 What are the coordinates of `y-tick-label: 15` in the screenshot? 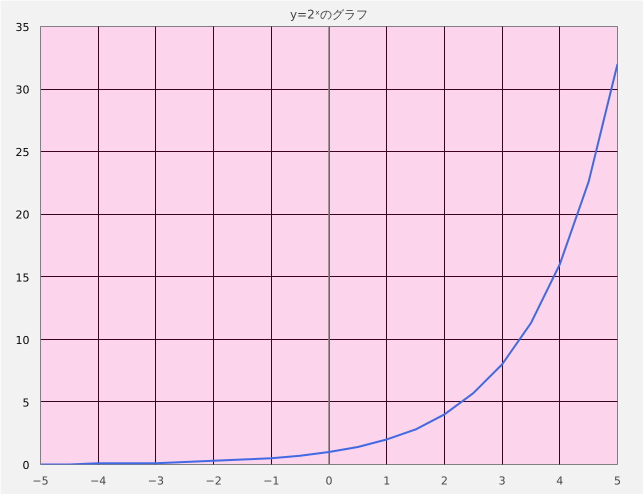 It's located at (23, 277).